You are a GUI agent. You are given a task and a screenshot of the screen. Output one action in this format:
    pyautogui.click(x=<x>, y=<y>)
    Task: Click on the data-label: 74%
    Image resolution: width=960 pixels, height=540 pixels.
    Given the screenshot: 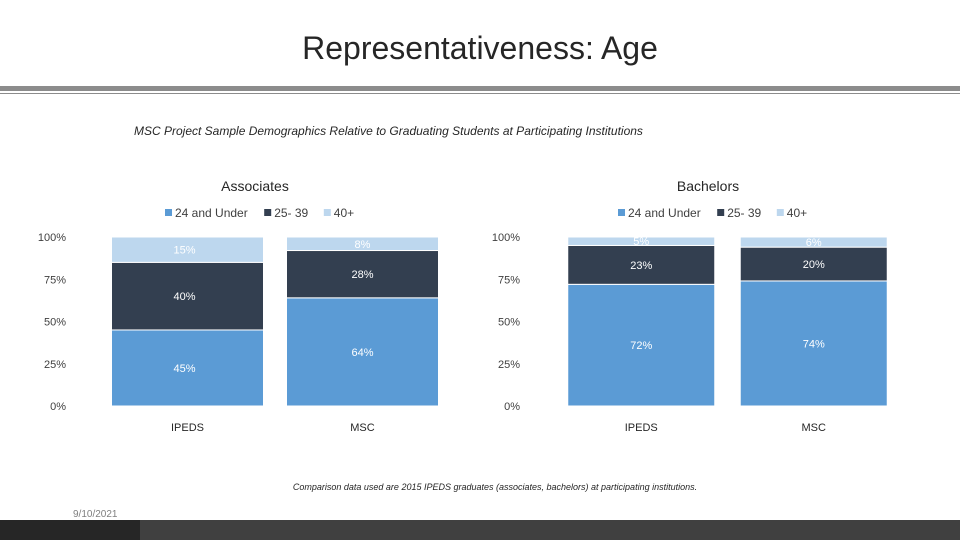 What is the action you would take?
    pyautogui.click(x=814, y=344)
    